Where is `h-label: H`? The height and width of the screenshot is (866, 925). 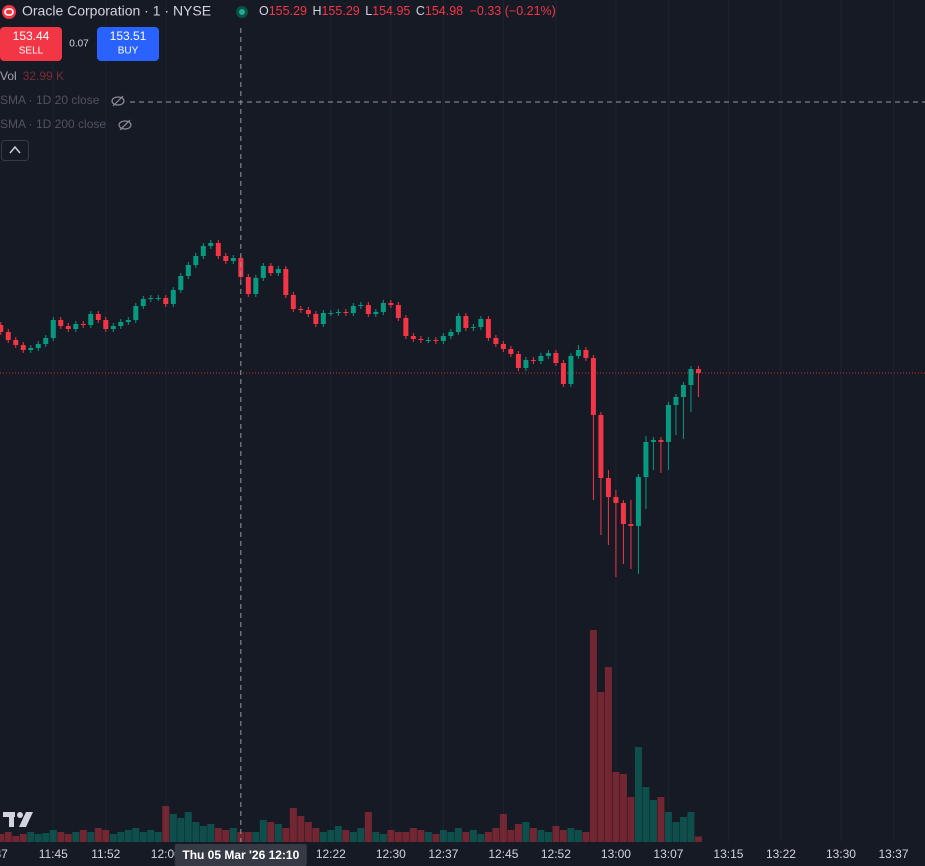
h-label: H is located at coordinates (316, 11).